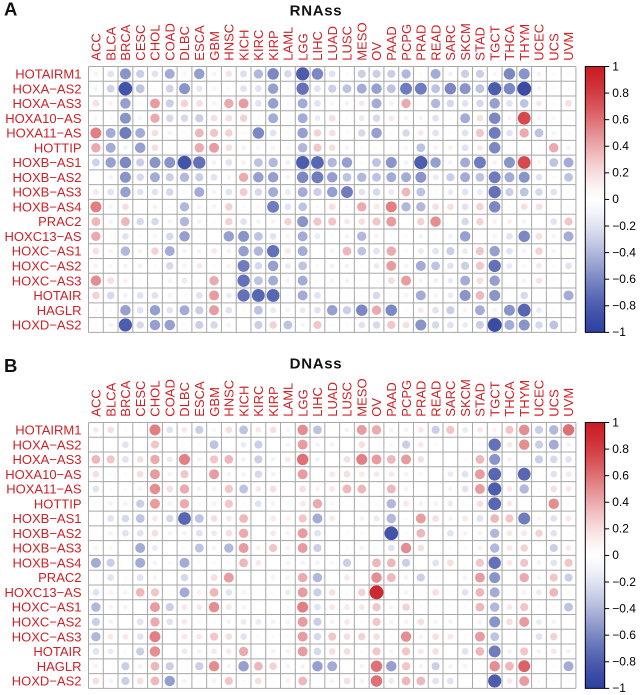 The height and width of the screenshot is (695, 640). I want to click on svg-text: HOXC−AS2, so click(47, 622).